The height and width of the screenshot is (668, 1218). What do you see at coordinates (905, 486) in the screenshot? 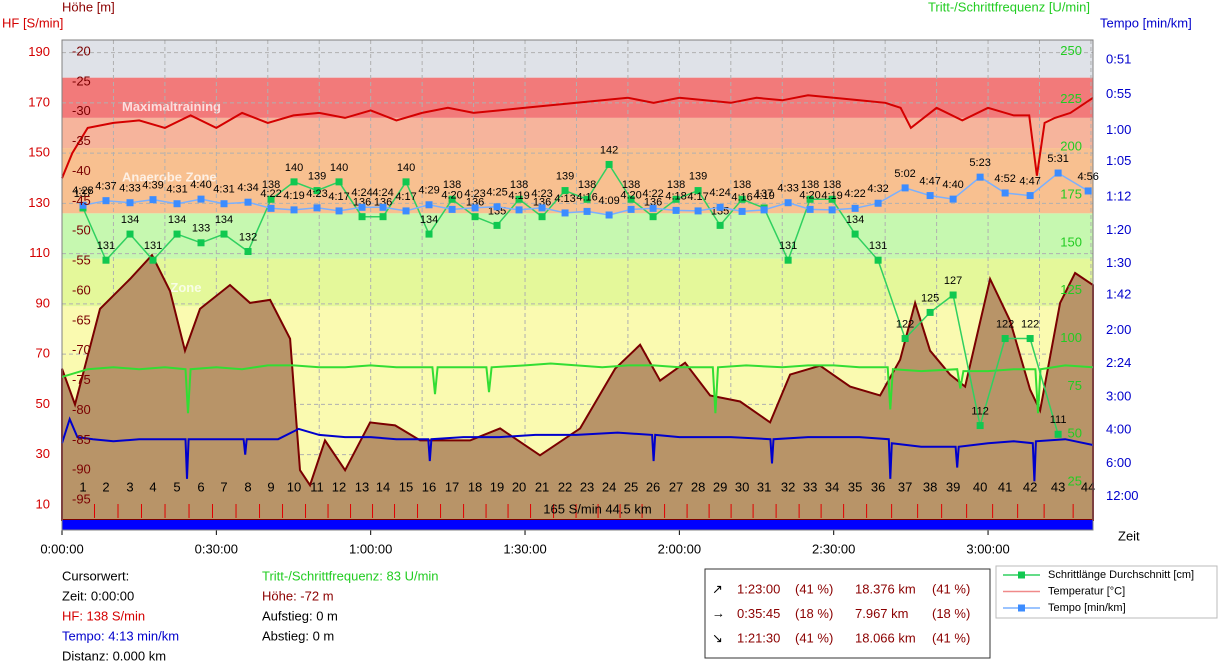
I see `lap-number: 37` at bounding box center [905, 486].